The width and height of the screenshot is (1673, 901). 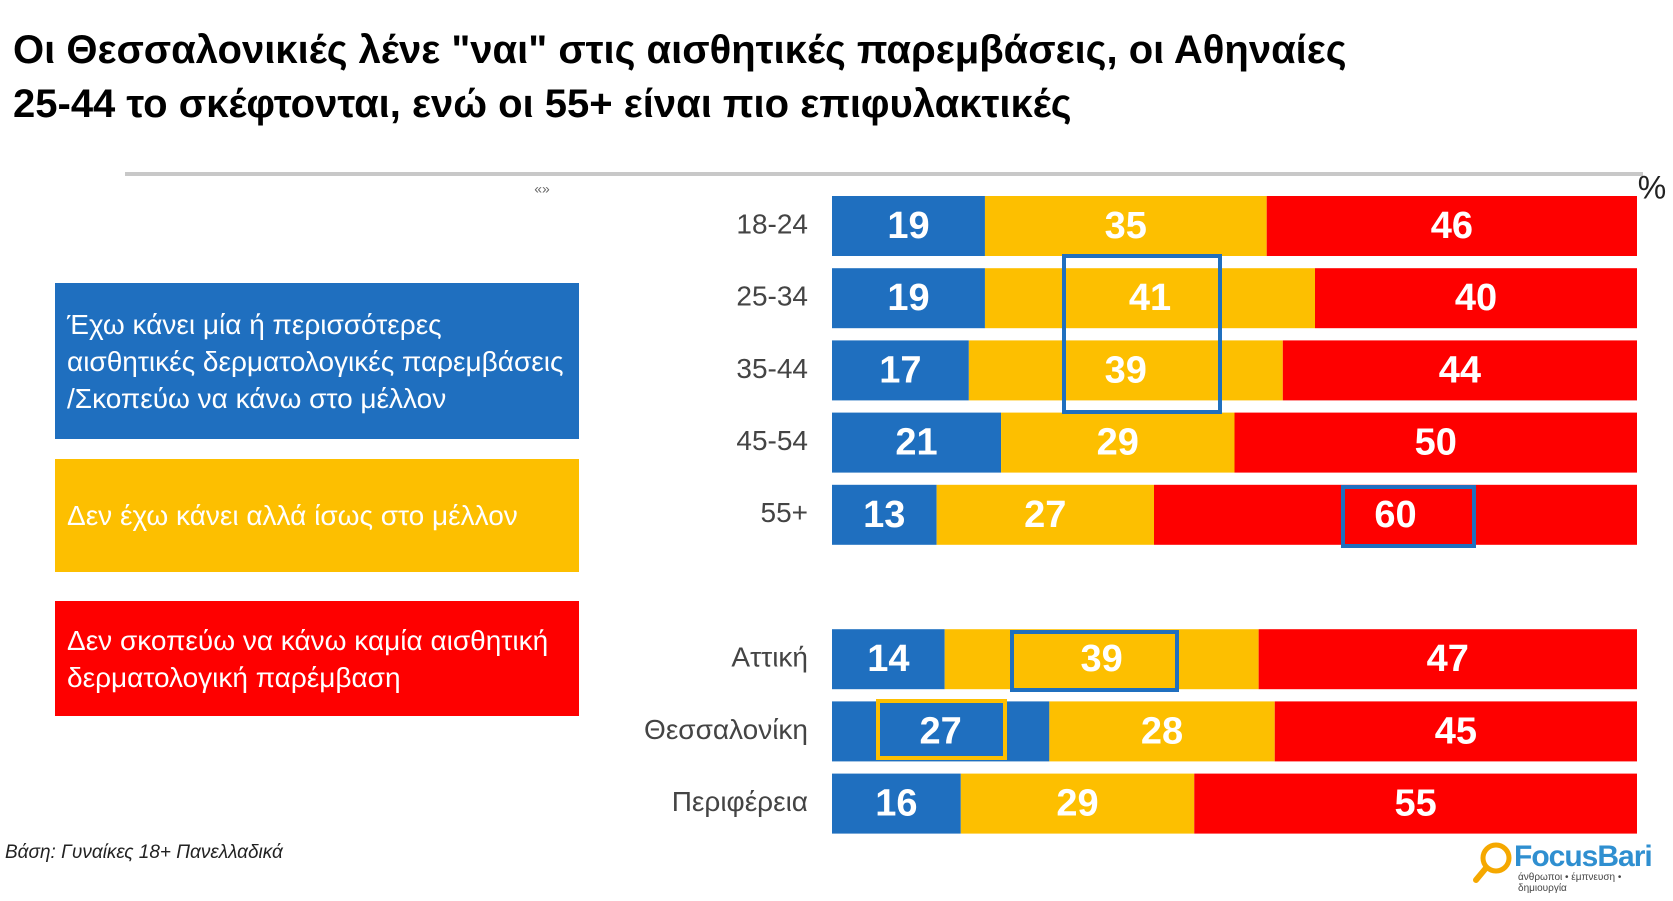 I want to click on y-tick-label: 18-24, so click(x=772, y=223).